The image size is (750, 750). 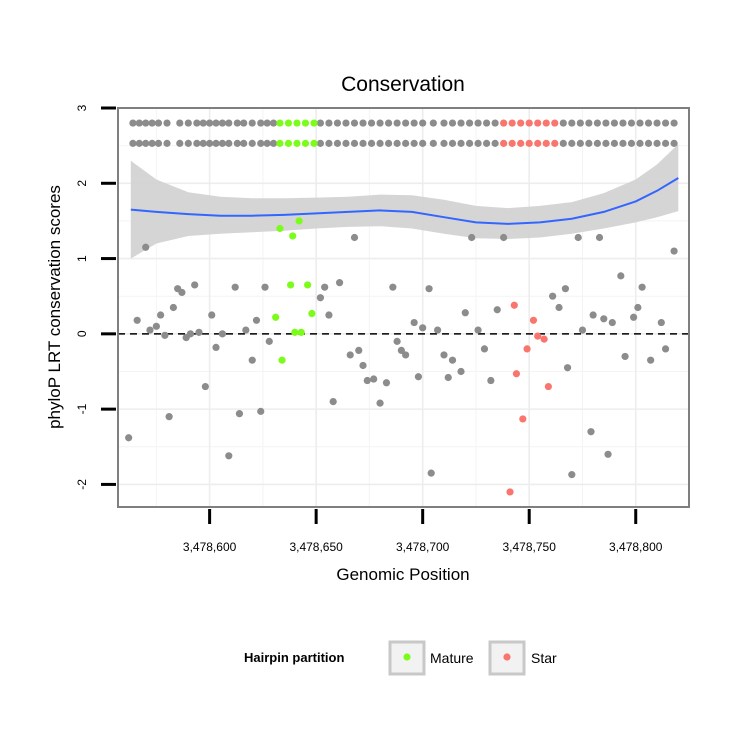 What do you see at coordinates (82, 333) in the screenshot?
I see `y-tick-label: 0` at bounding box center [82, 333].